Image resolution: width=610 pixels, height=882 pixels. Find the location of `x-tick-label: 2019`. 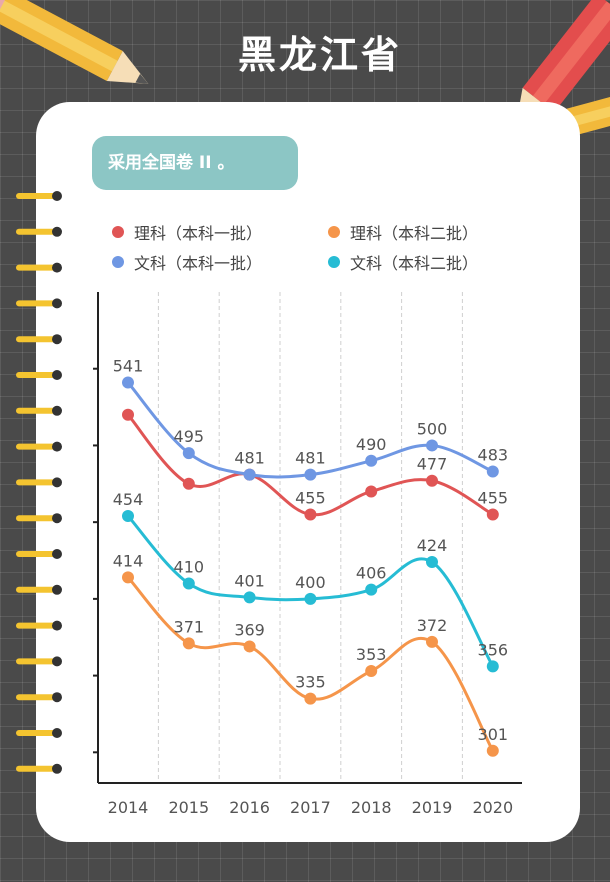

x-tick-label: 2019 is located at coordinates (432, 807).